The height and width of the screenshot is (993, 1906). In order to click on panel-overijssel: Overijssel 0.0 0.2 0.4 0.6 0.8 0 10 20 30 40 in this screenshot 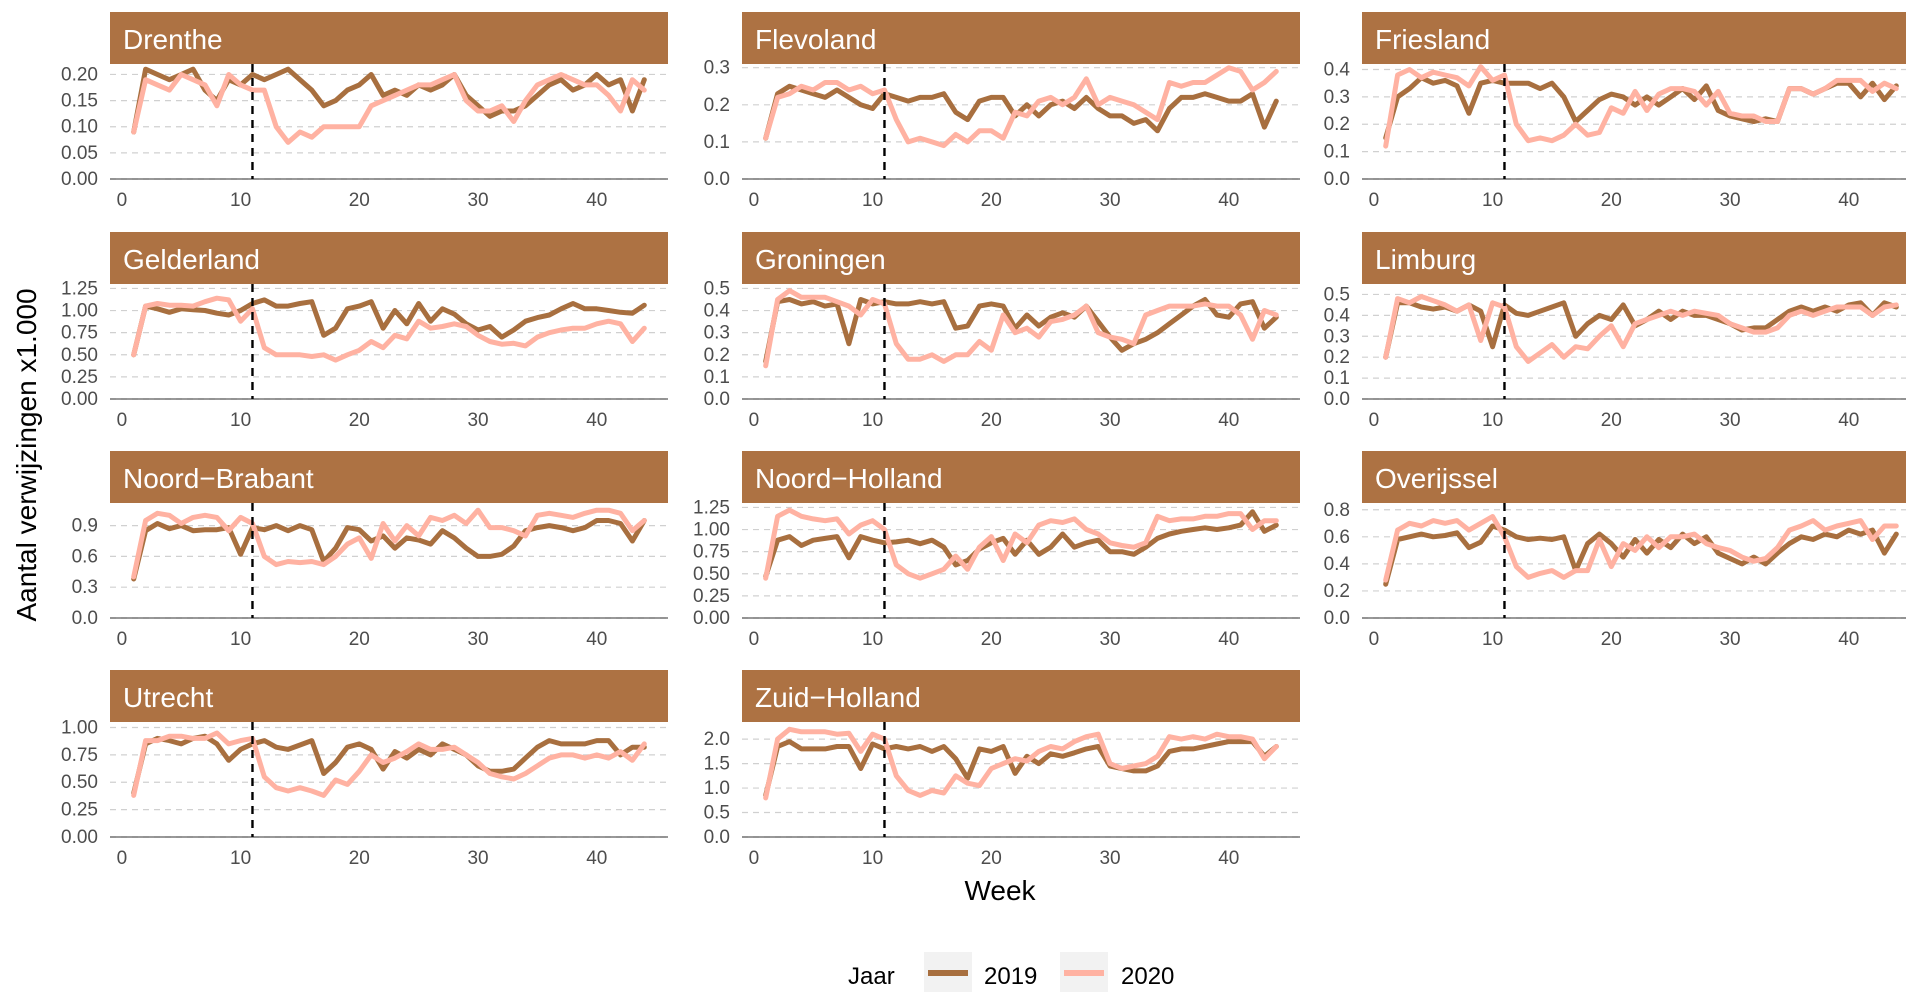, I will do `click(1615, 550)`.